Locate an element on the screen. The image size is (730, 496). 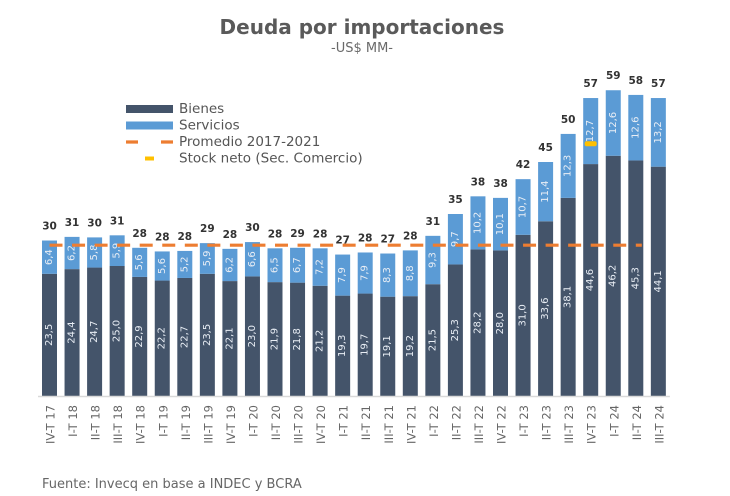
x-tick-label: I-T 21 is located at coordinates (344, 421).